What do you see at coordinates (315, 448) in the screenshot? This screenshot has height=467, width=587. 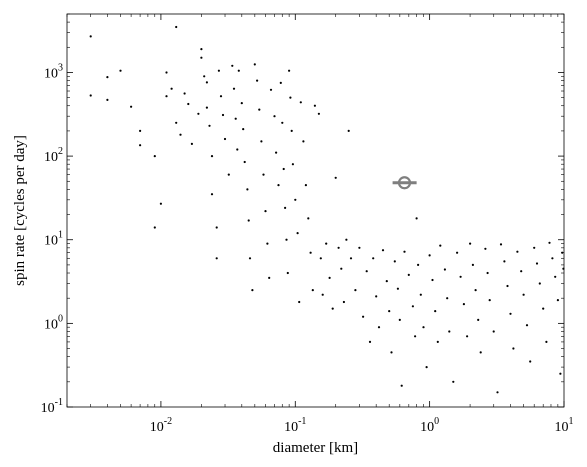 I see `x-axis-label: diameter [km]` at bounding box center [315, 448].